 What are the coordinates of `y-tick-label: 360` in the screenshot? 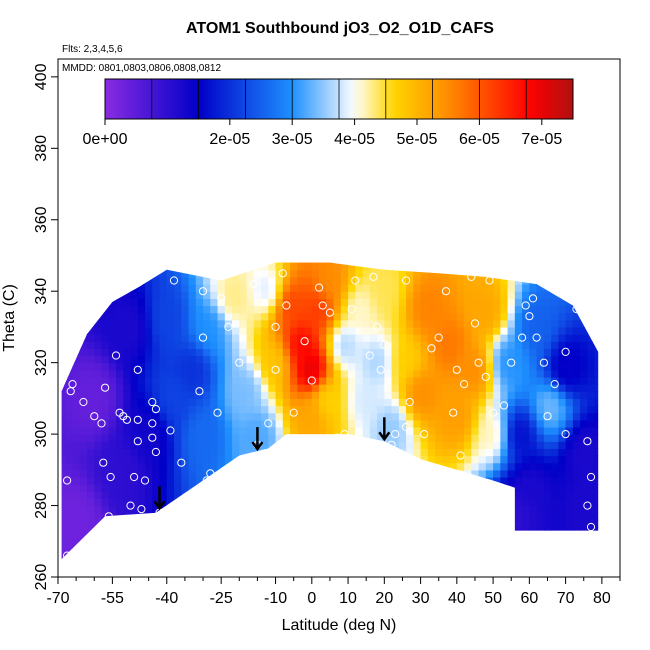 It's located at (41, 219).